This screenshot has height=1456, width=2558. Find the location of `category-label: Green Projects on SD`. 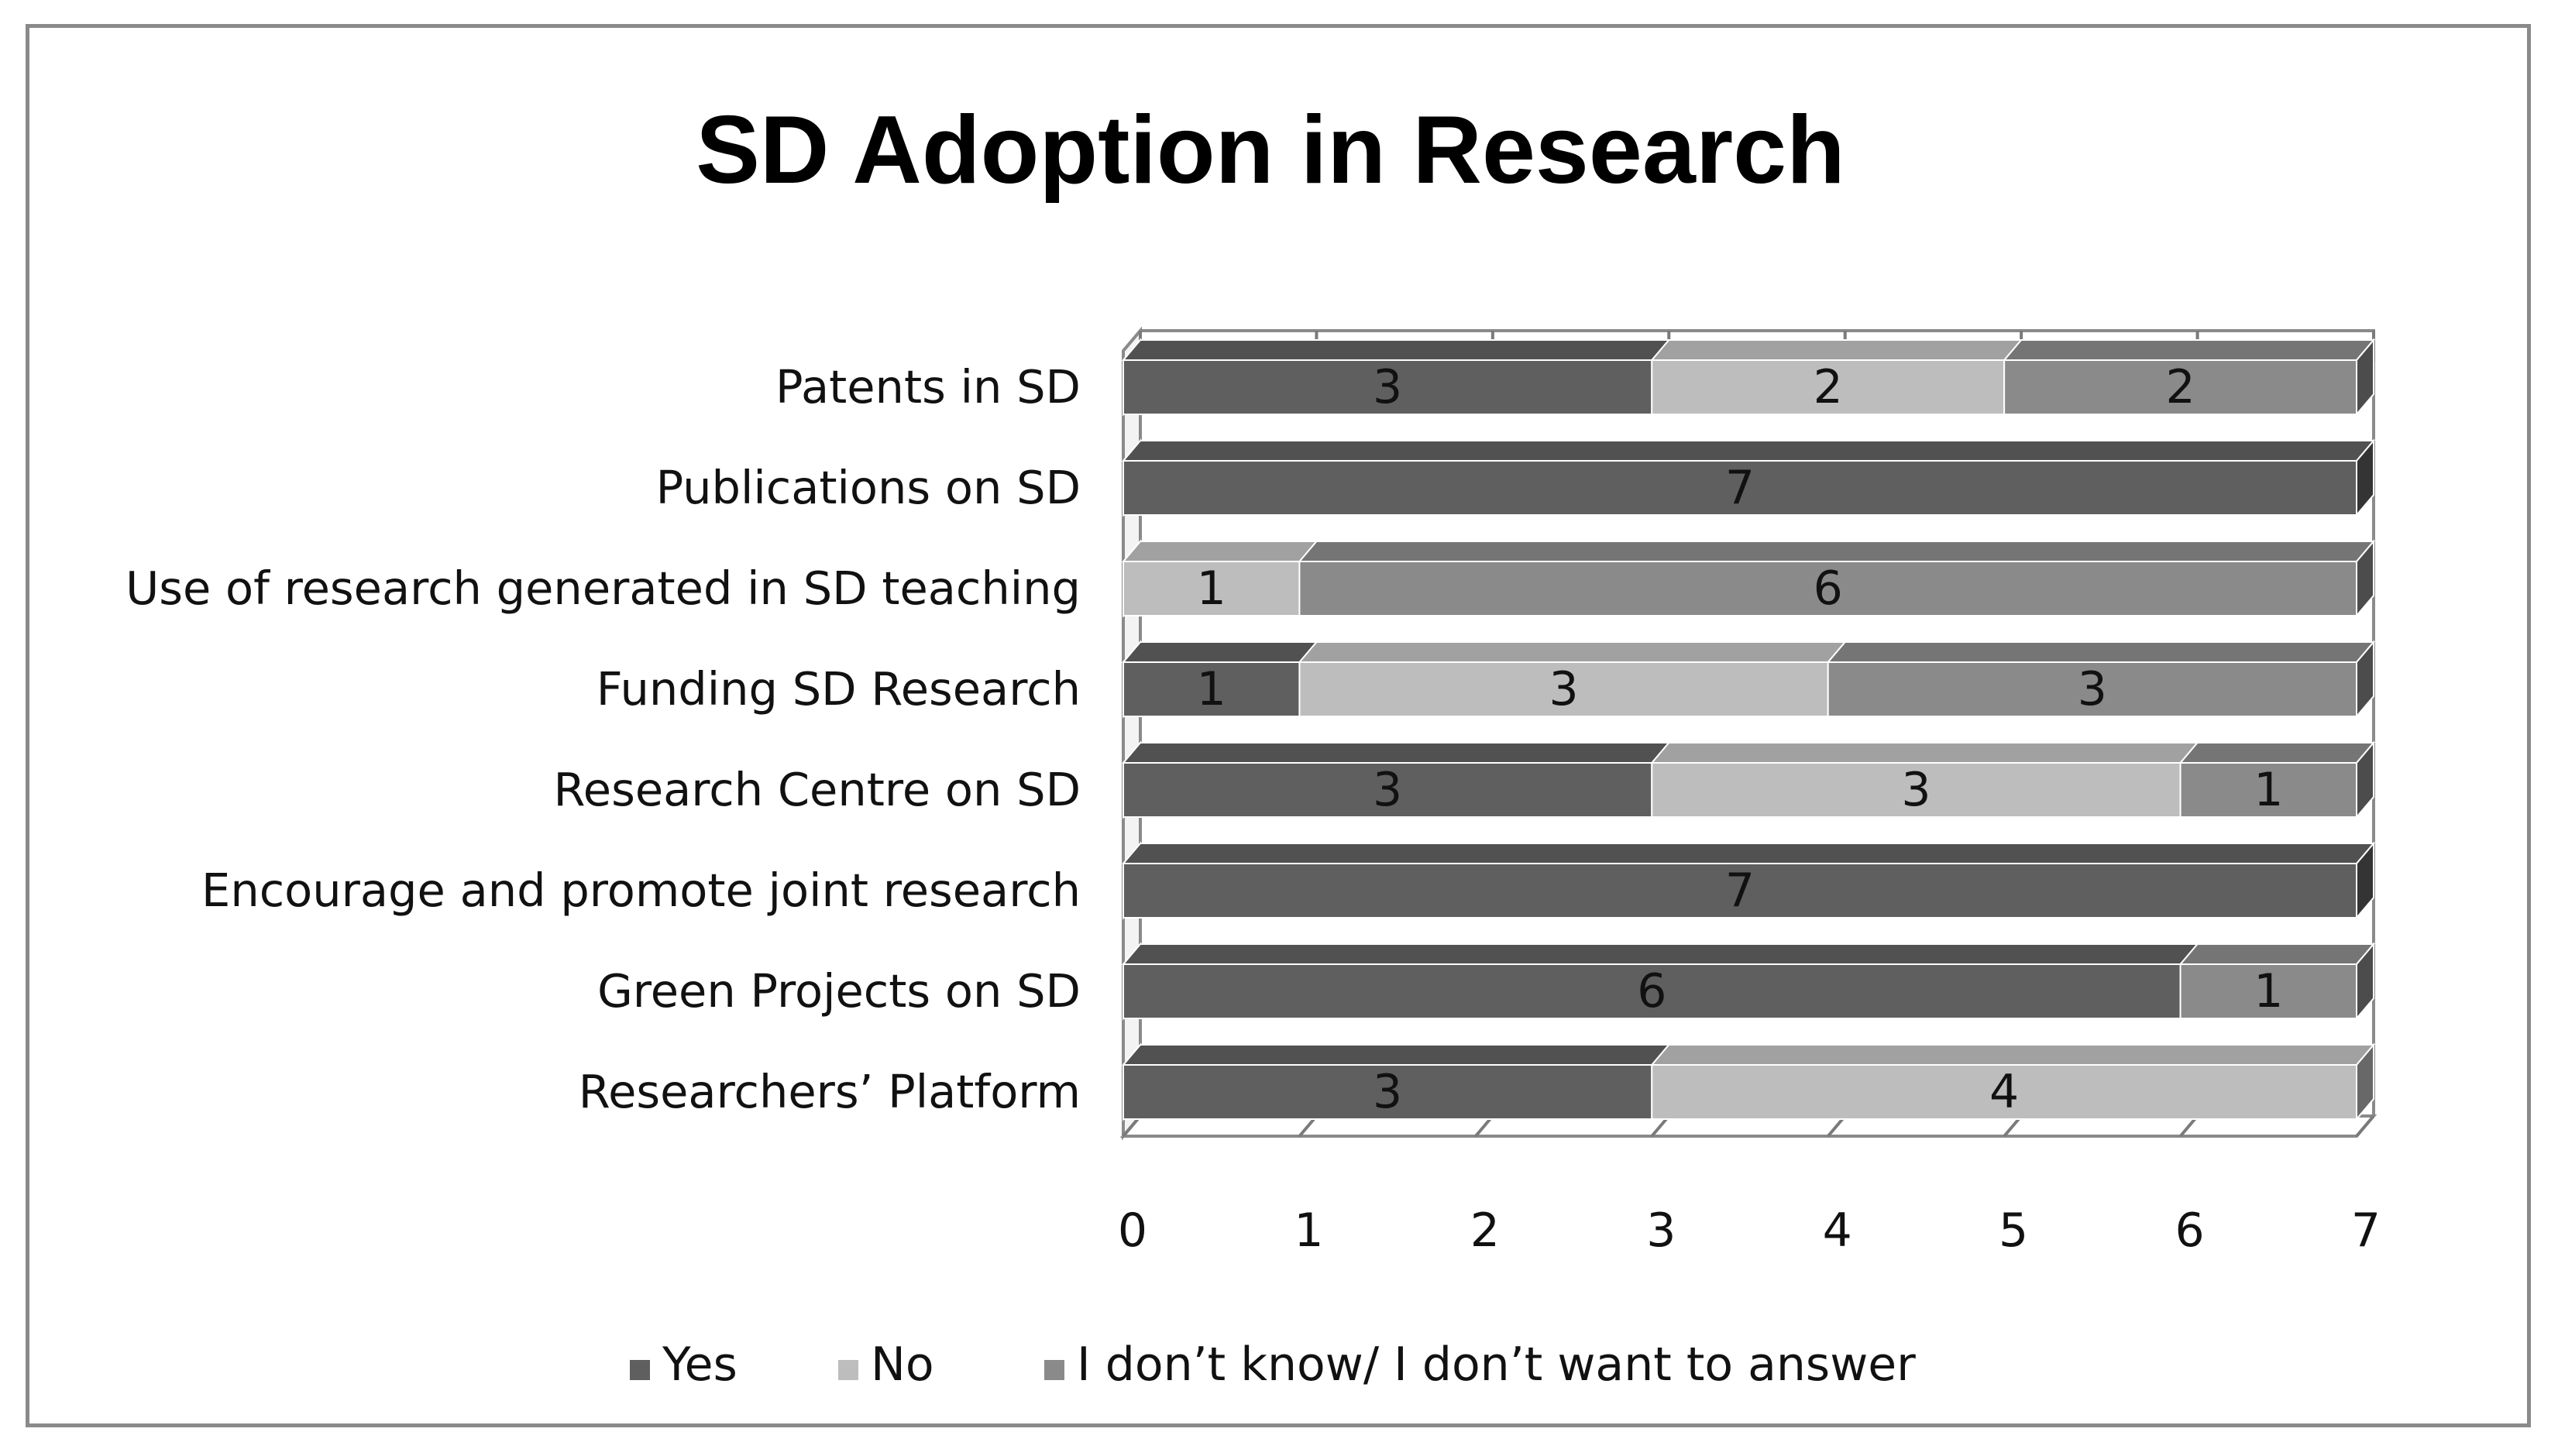

category-label: Green Projects on SD is located at coordinates (839, 991).